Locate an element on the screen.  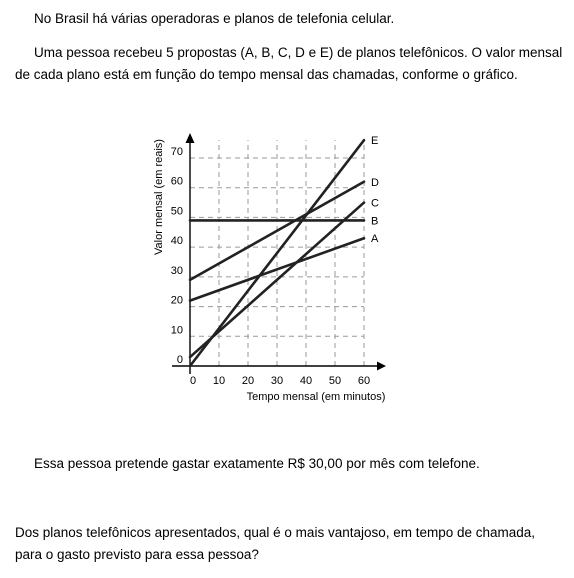
series-line-a is located at coordinates (277, 269).